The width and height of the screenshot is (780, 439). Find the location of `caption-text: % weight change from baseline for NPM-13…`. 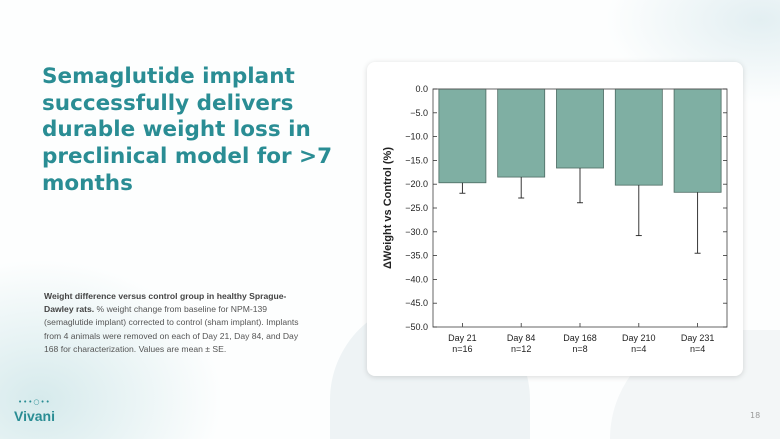

caption-text: % weight change from baseline for NPM-13… is located at coordinates (171, 329).